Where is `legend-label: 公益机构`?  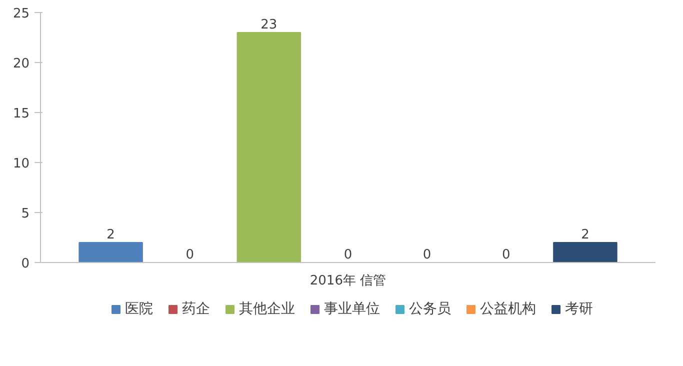 legend-label: 公益机构 is located at coordinates (508, 309).